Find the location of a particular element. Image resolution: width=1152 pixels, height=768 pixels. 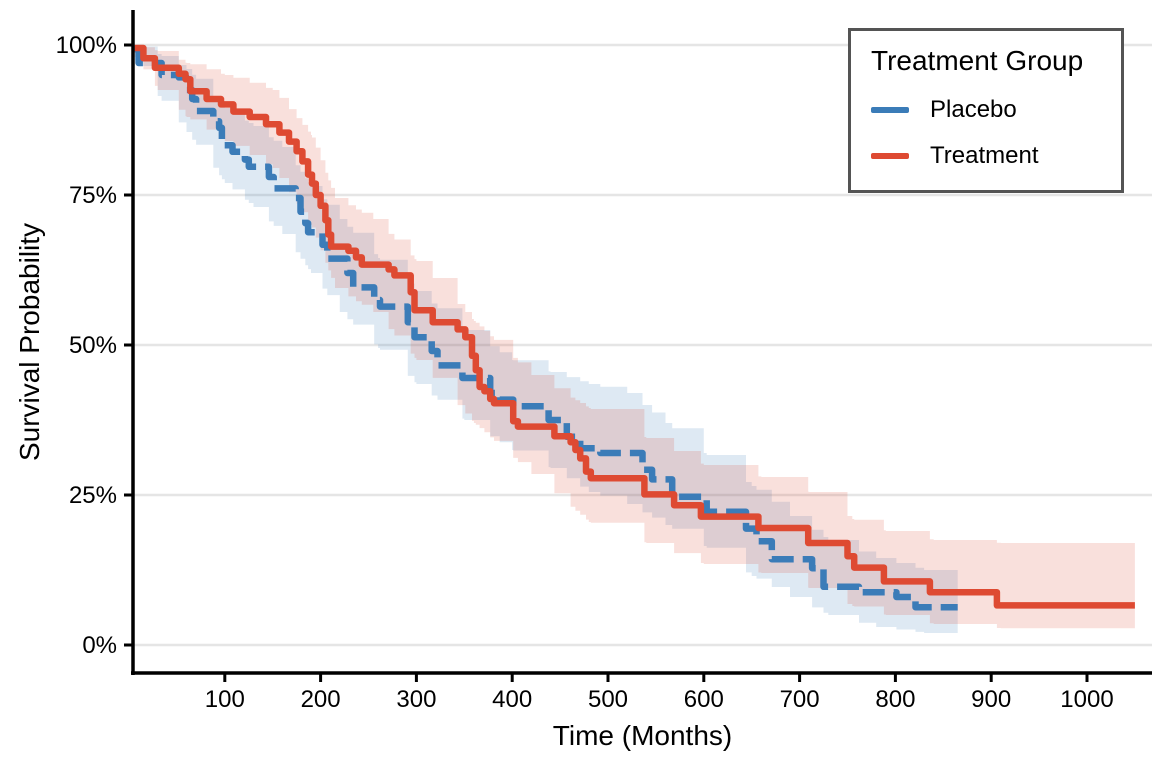

x-tick-label-100: 100 is located at coordinates (225, 699).